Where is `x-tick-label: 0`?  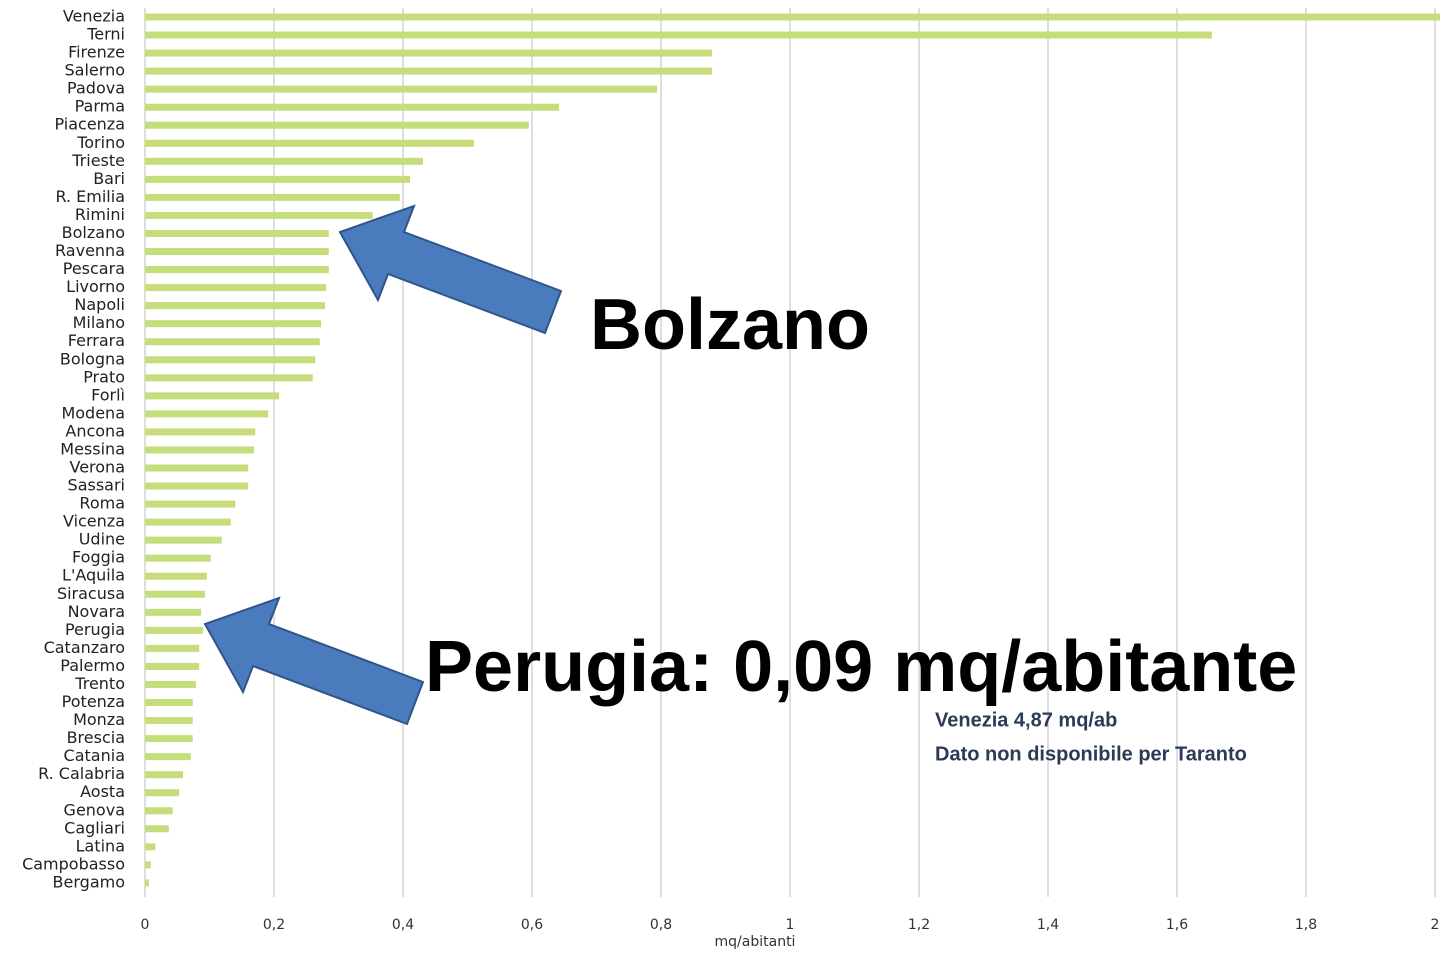
x-tick-label: 0 is located at coordinates (145, 925).